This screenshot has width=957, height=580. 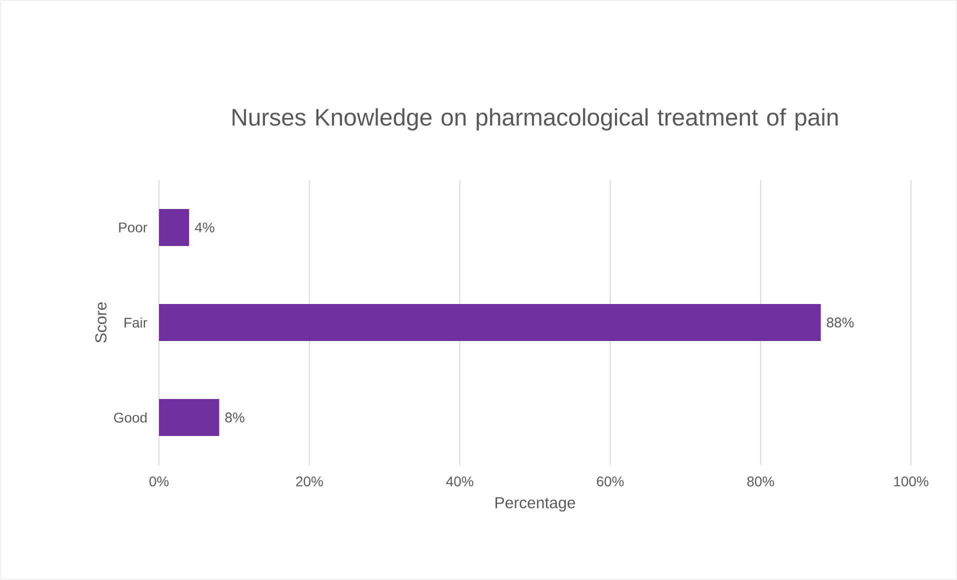 What do you see at coordinates (840, 323) in the screenshot?
I see `data-label: 88%` at bounding box center [840, 323].